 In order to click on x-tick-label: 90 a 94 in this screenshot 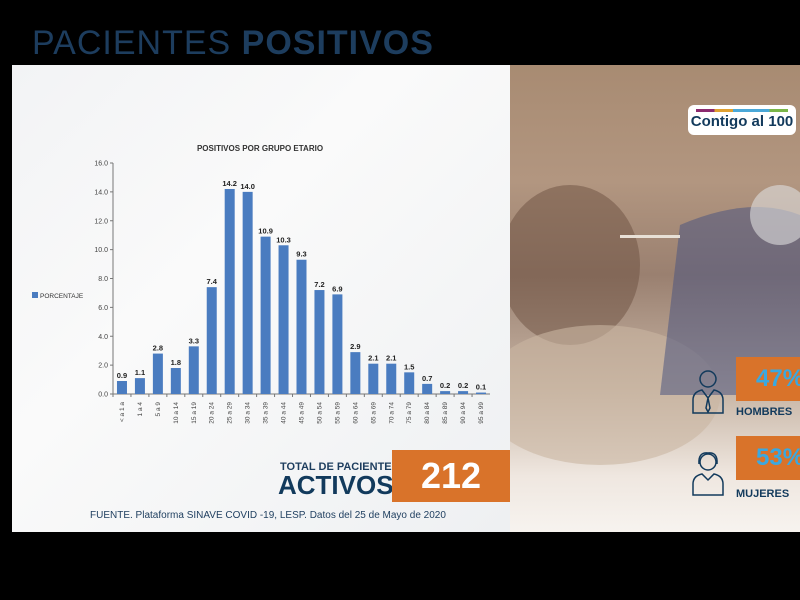, I will do `click(463, 413)`.